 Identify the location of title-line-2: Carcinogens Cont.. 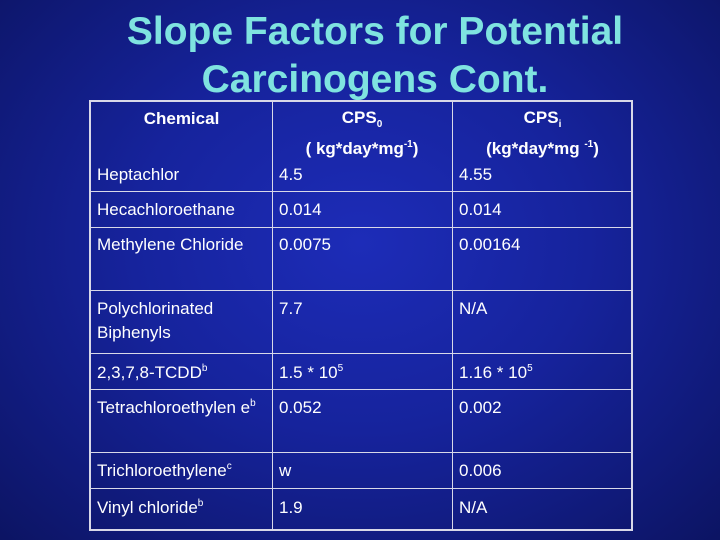
(375, 79).